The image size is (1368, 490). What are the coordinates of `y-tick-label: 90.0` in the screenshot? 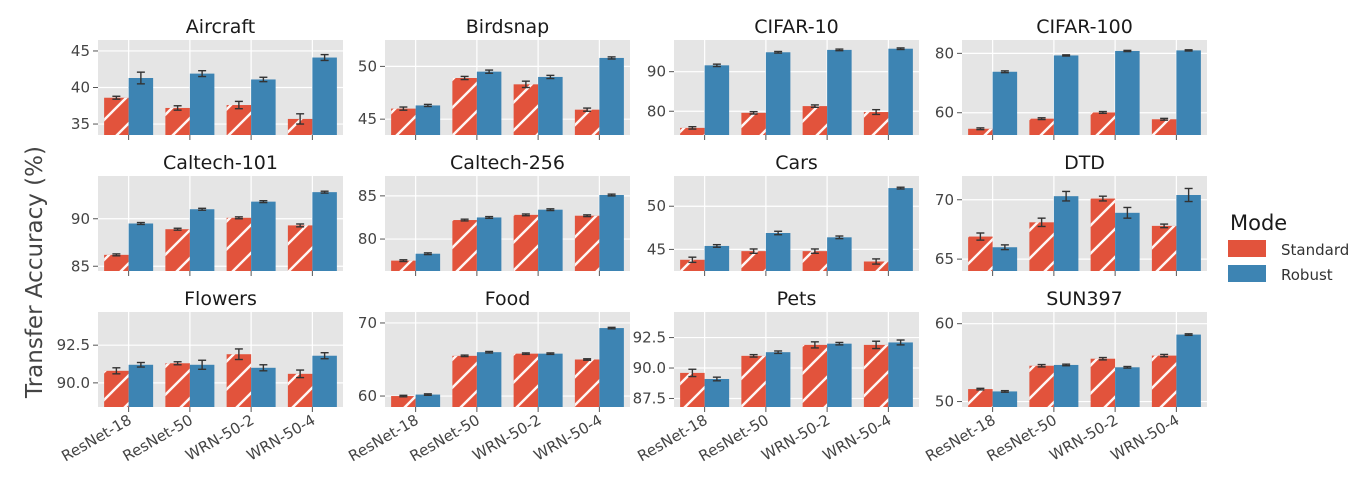 It's located at (649, 368).